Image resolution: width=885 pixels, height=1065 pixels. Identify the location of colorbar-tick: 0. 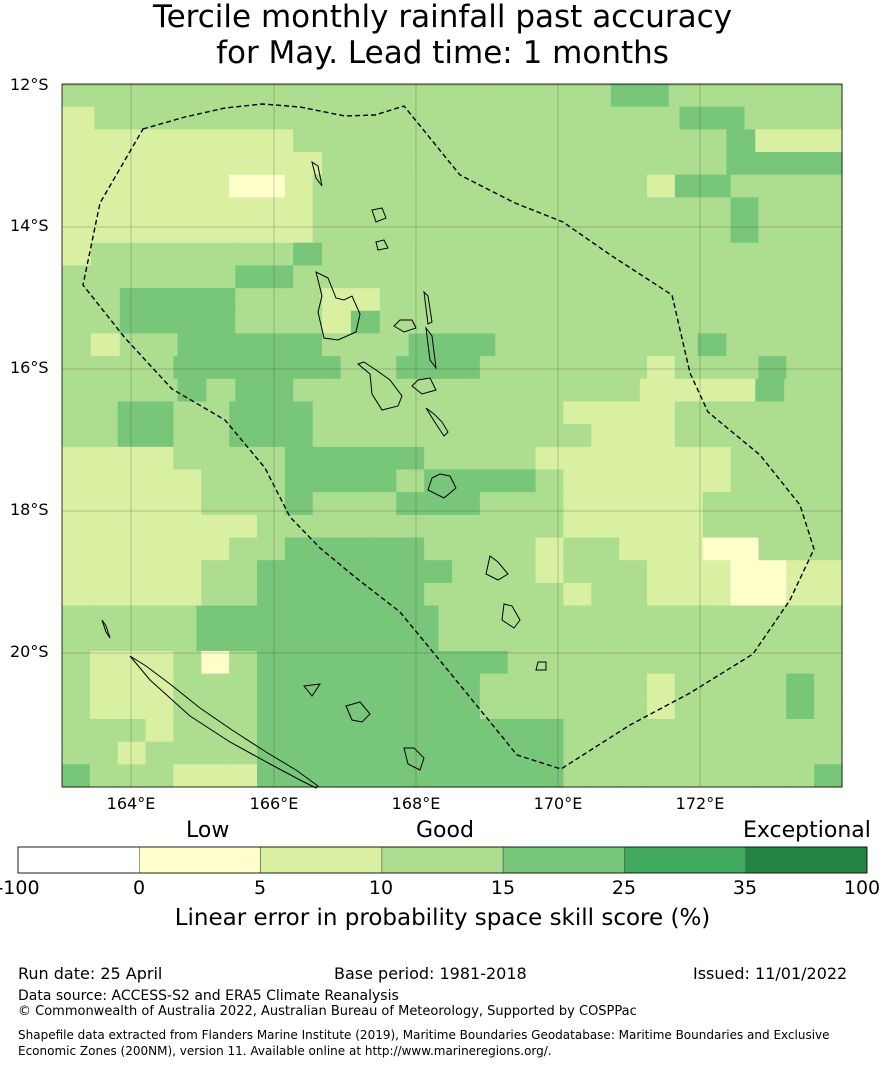
(139, 888).